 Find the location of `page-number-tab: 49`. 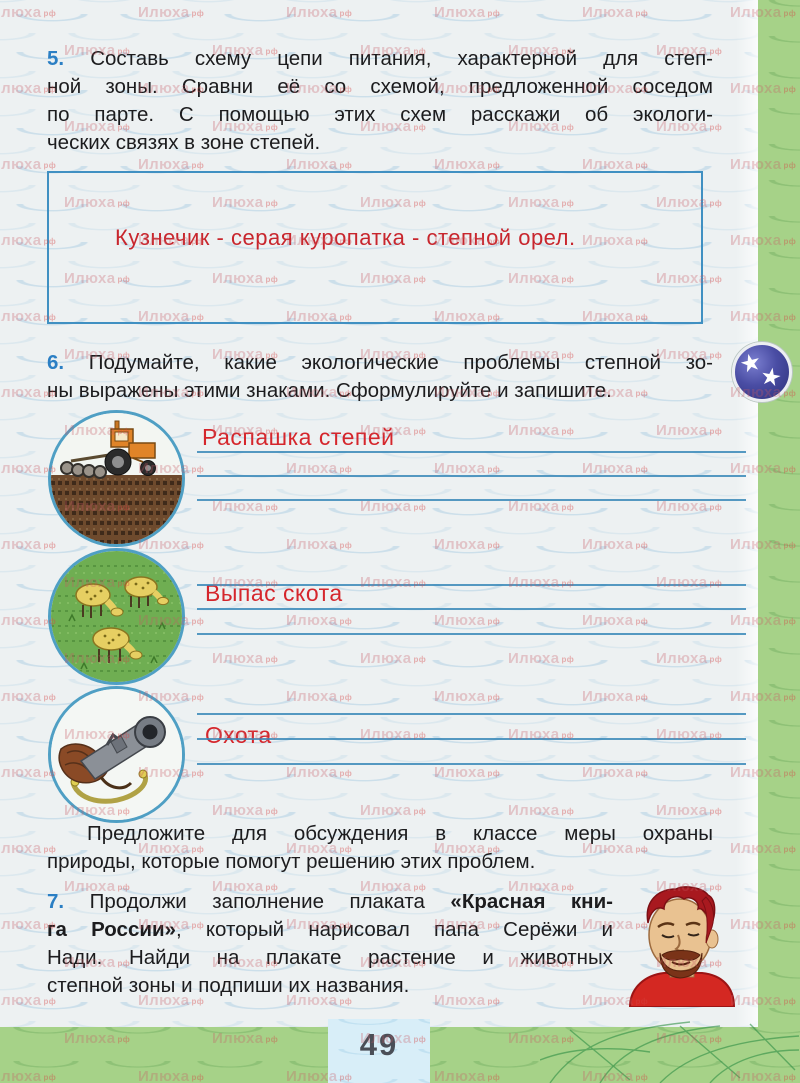

page-number-tab: 49 is located at coordinates (379, 1051).